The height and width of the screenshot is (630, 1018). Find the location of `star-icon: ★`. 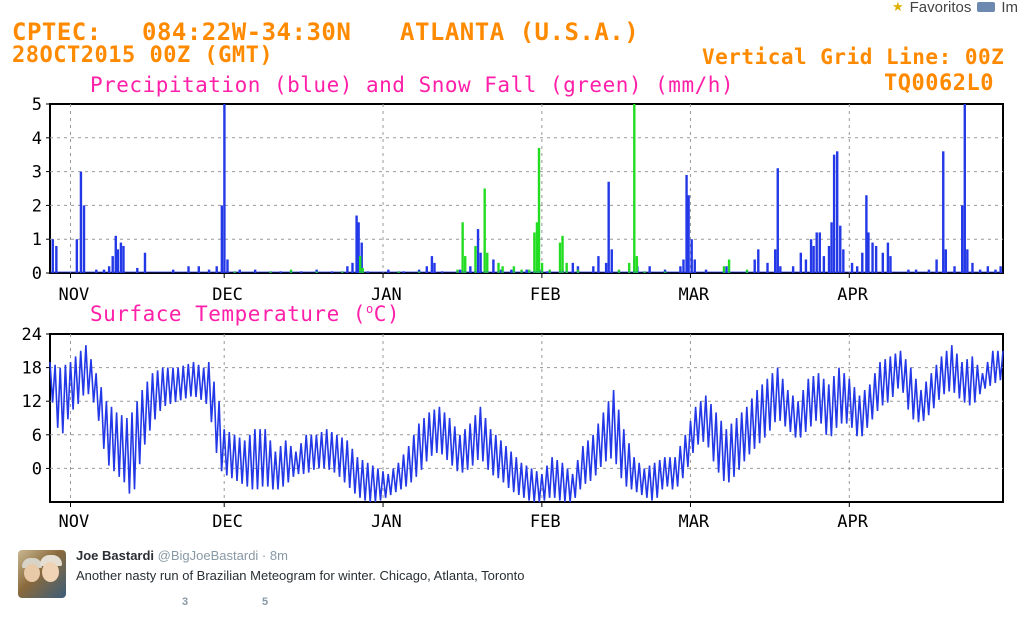

star-icon: ★ is located at coordinates (897, 7).